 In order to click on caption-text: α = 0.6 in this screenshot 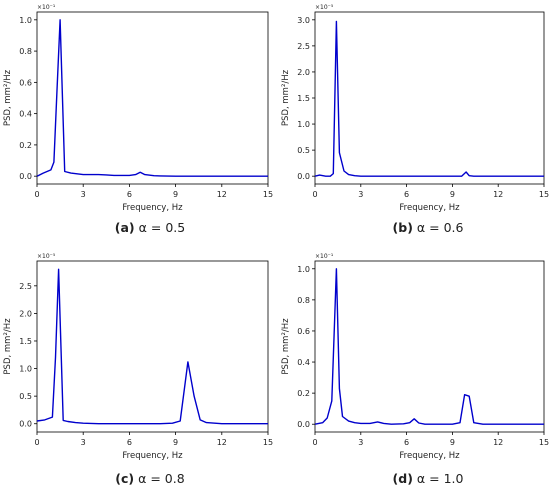, I will do `click(440, 227)`.